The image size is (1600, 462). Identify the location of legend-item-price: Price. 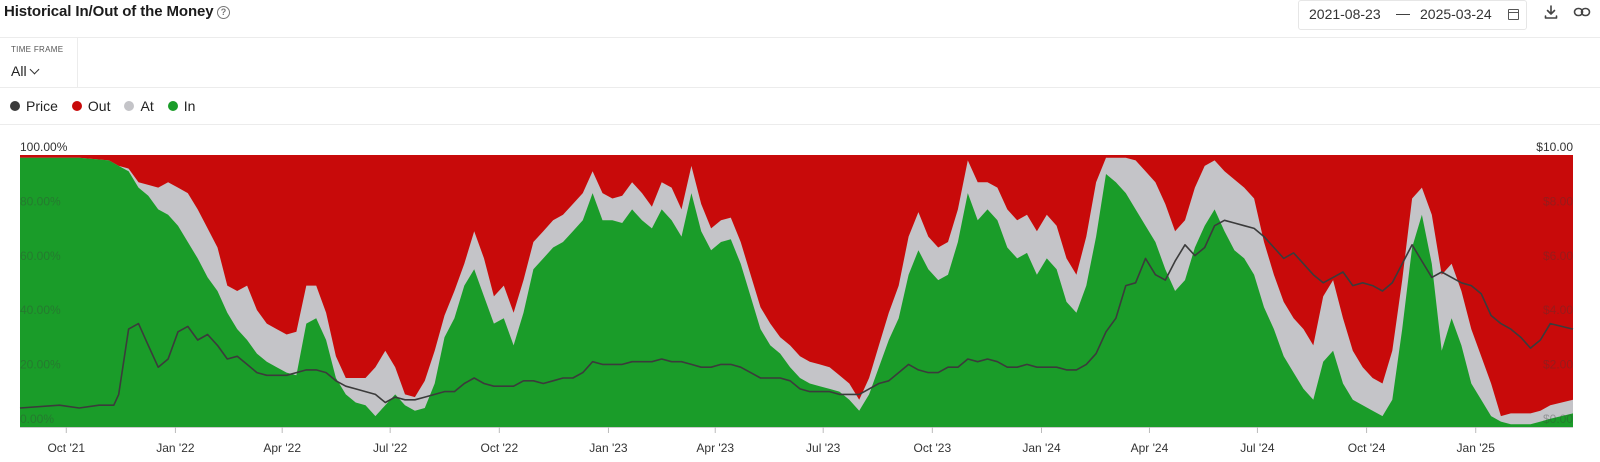
(34, 106).